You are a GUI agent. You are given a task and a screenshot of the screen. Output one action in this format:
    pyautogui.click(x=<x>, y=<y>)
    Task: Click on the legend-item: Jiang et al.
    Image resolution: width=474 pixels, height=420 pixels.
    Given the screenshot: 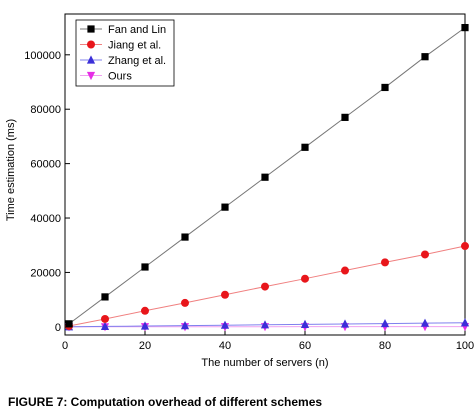 What is the action you would take?
    pyautogui.click(x=120, y=46)
    